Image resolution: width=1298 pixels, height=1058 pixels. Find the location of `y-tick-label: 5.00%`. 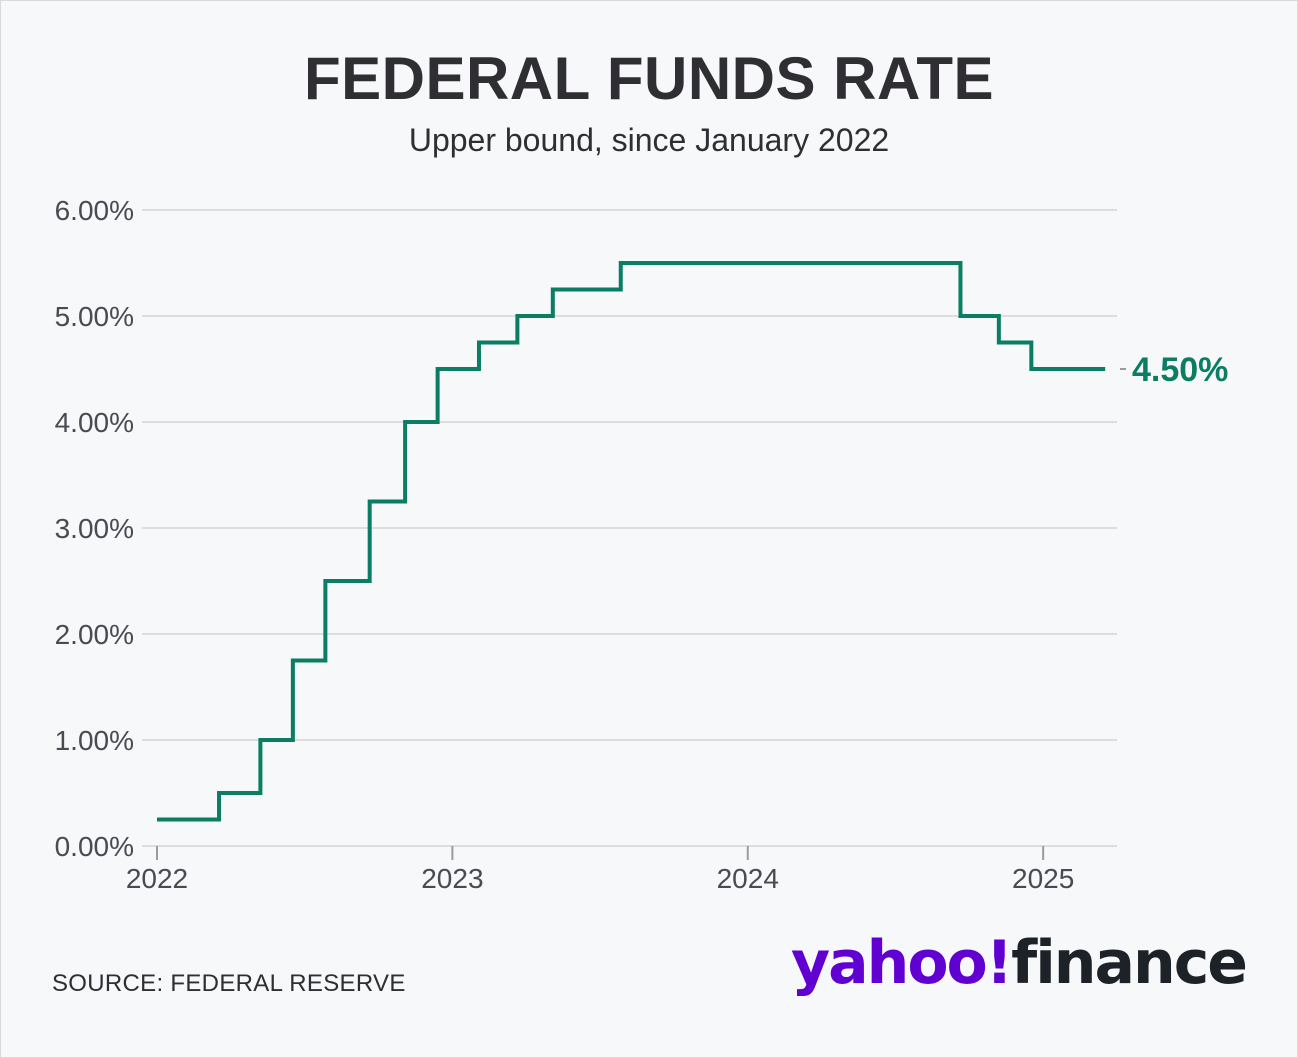

y-tick-label: 5.00% is located at coordinates (94, 316).